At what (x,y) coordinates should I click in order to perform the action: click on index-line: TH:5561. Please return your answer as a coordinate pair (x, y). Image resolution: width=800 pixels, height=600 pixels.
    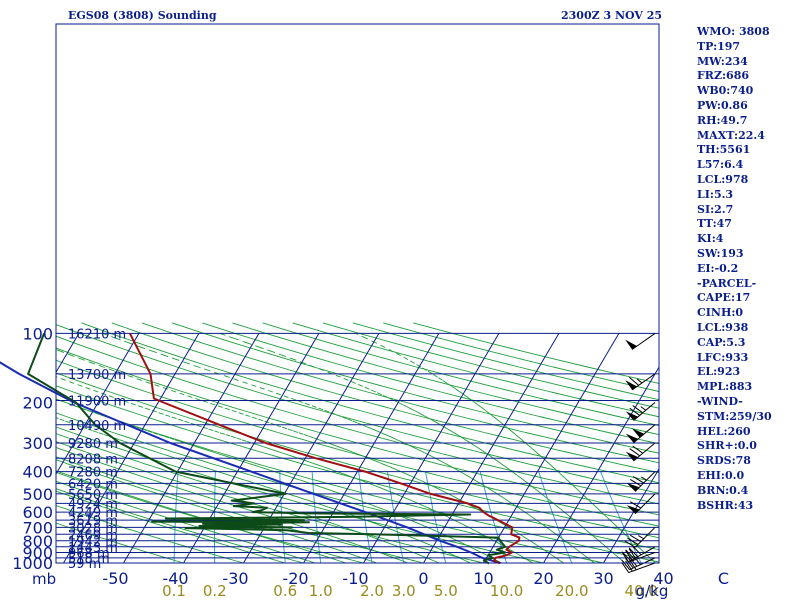
    Looking at the image, I should click on (724, 150).